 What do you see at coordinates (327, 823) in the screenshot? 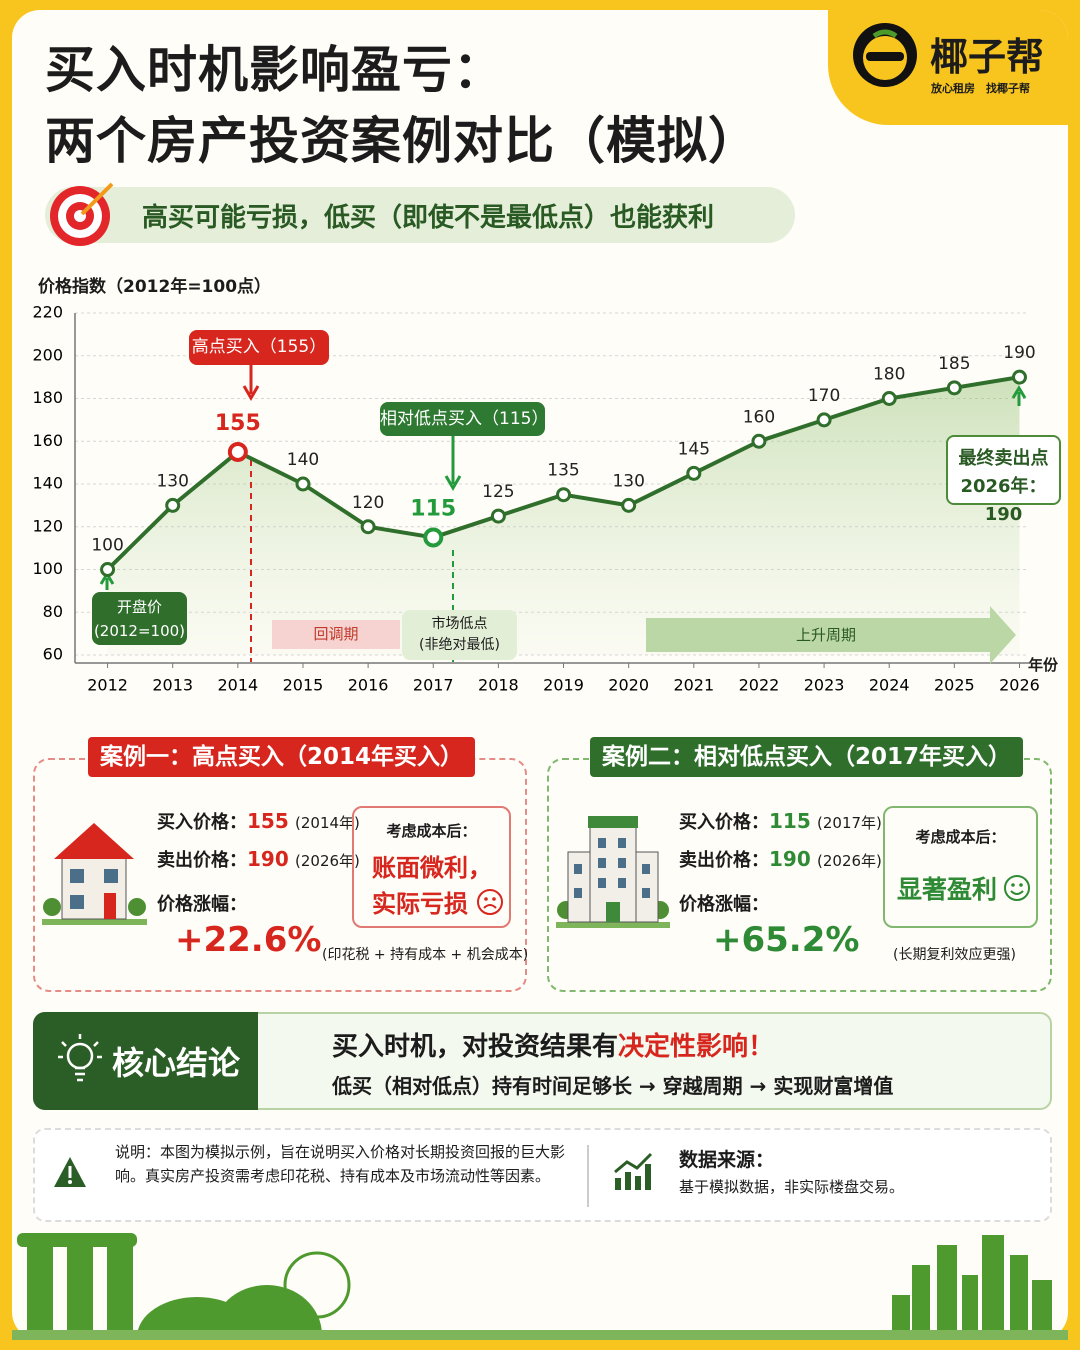
I see `note: (2014年)` at bounding box center [327, 823].